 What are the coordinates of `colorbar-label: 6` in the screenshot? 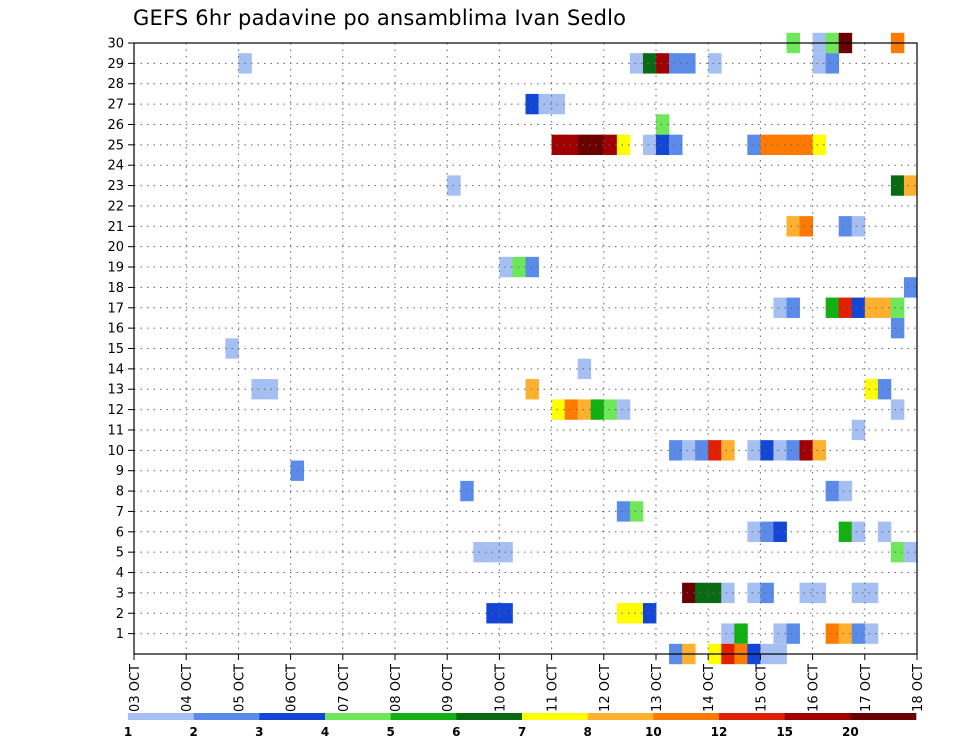 It's located at (456, 732).